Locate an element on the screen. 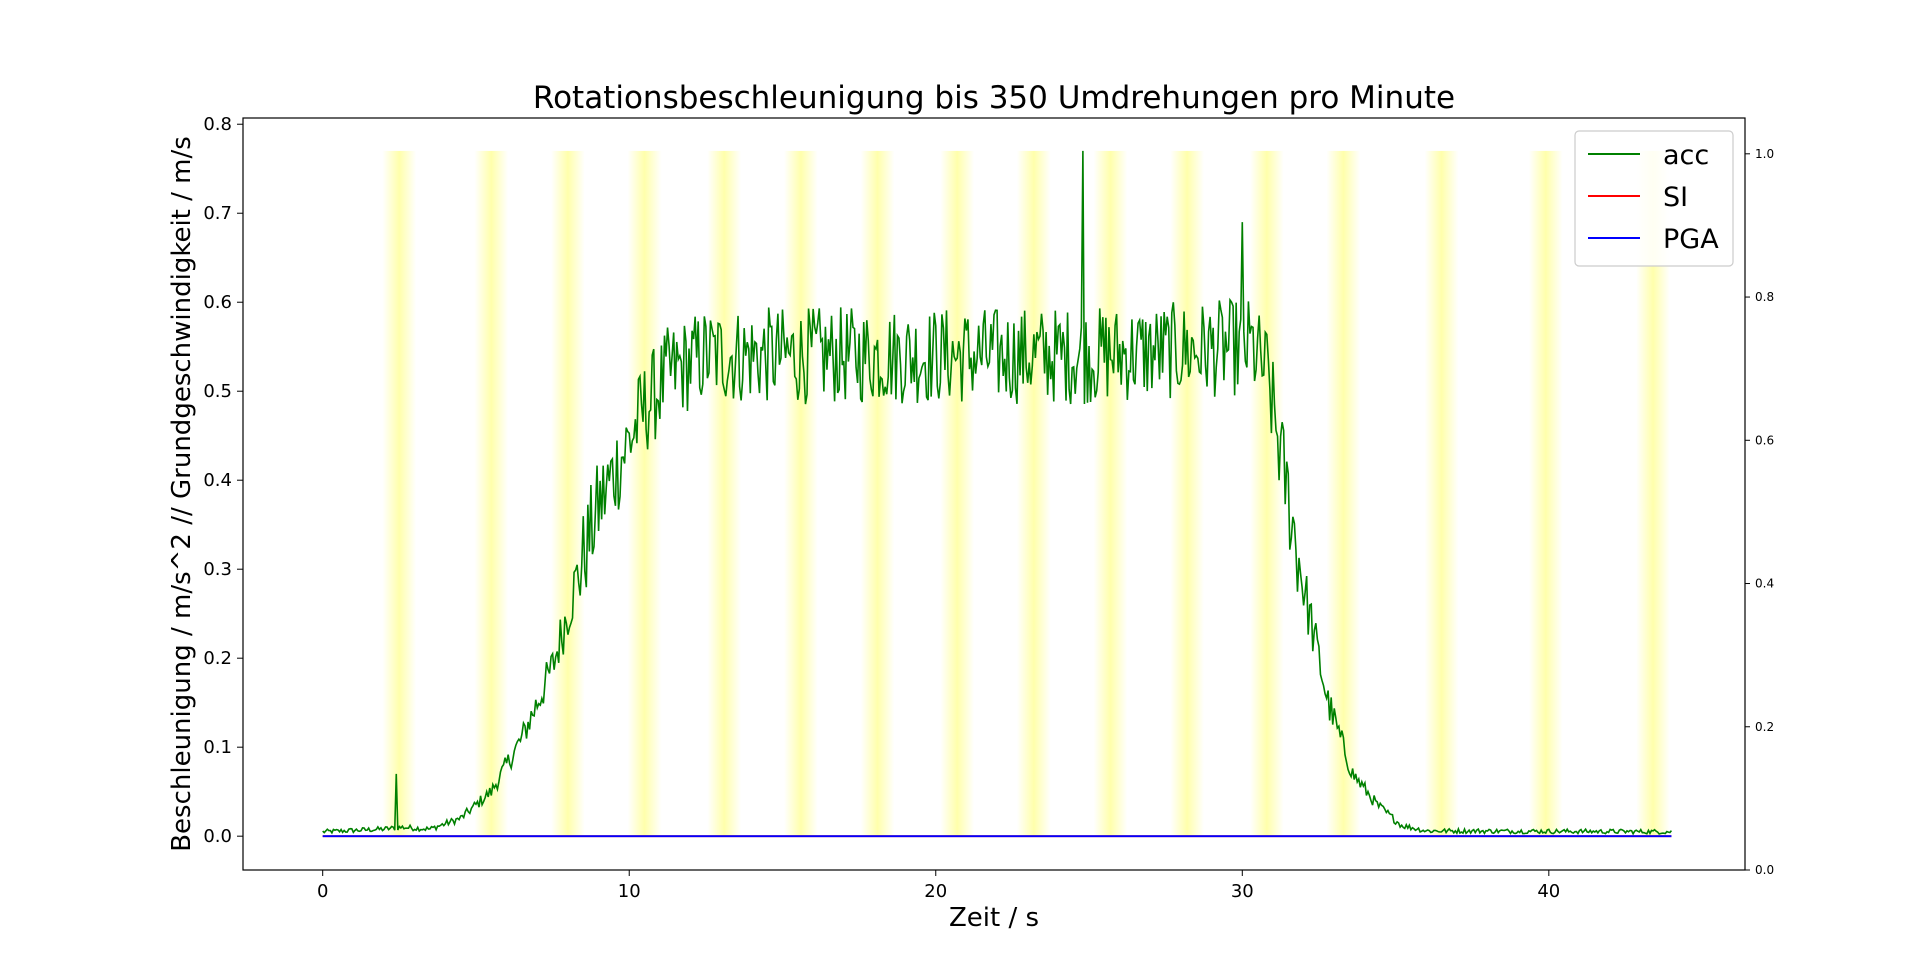 The image size is (1920, 967). y-axis: 0.0 0.1 0.2 0.3 0.4 0.5 0.6 0.7 0.8 is located at coordinates (223, 480).